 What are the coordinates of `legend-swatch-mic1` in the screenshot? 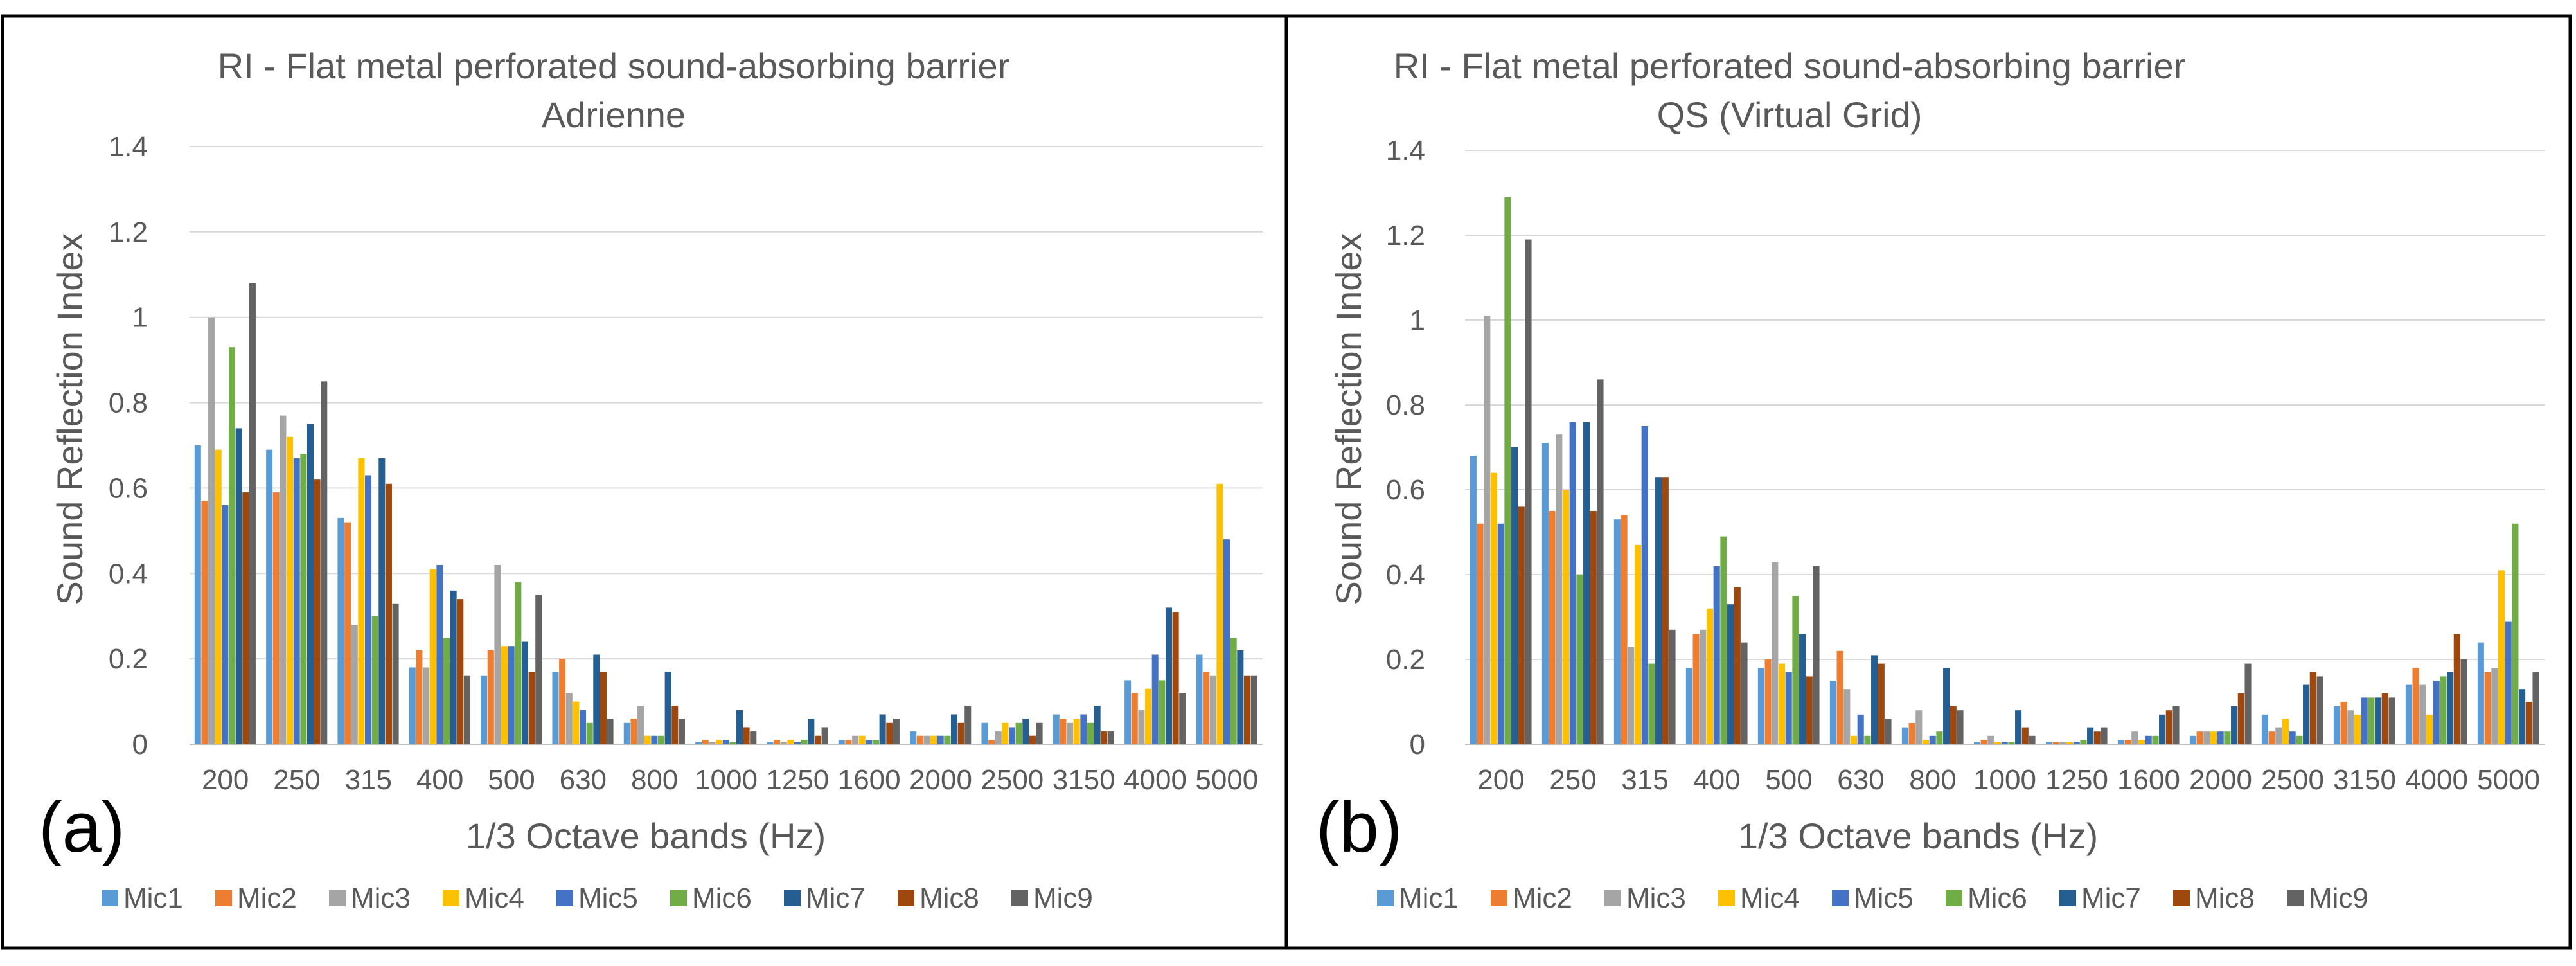 It's located at (110, 898).